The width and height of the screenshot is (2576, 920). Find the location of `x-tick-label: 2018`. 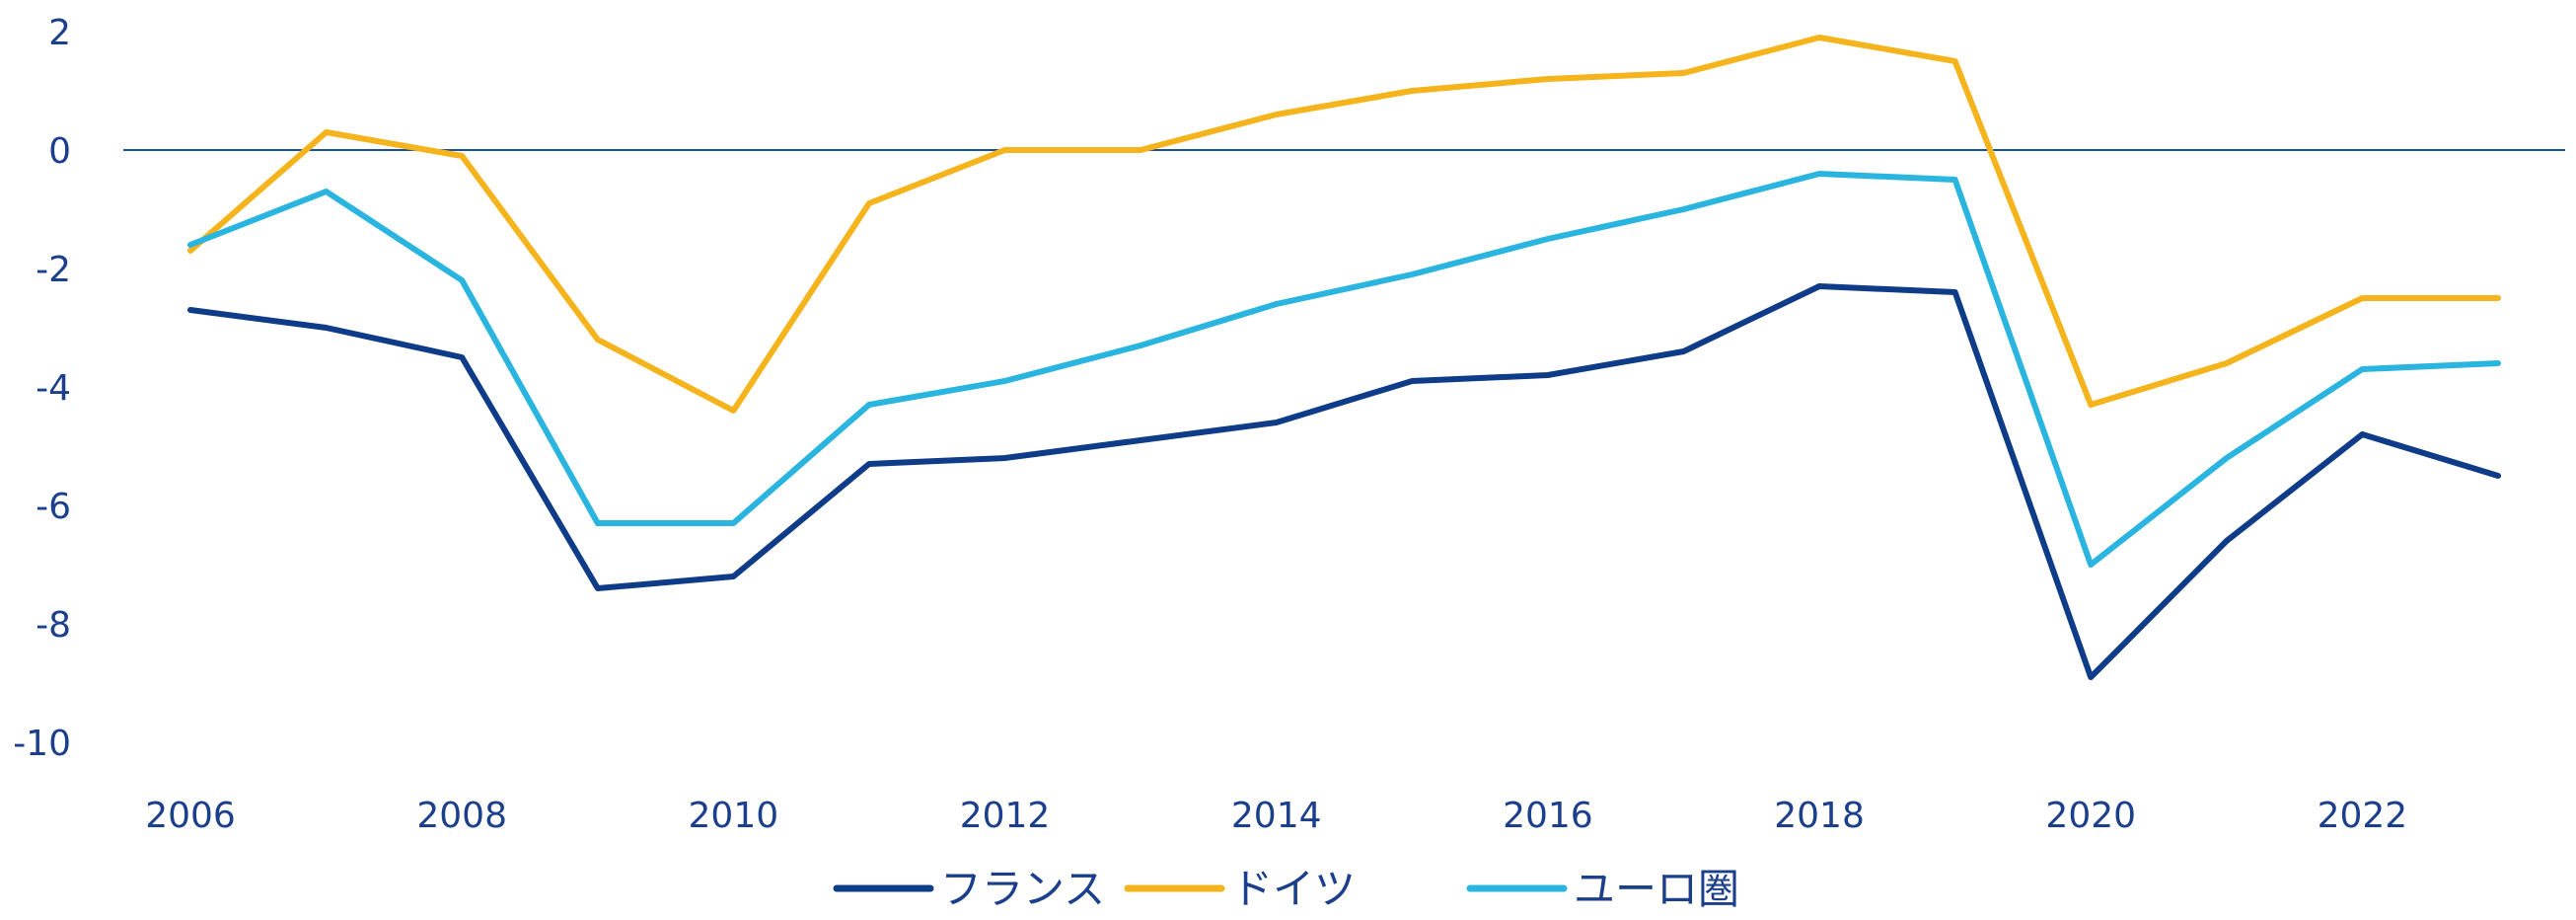

x-tick-label: 2018 is located at coordinates (1819, 816).